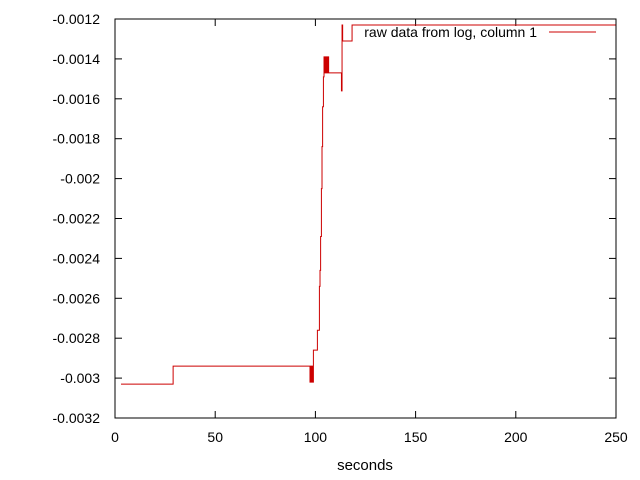 The width and height of the screenshot is (640, 480). I want to click on y-tick-label: -0.0016, so click(77, 99).